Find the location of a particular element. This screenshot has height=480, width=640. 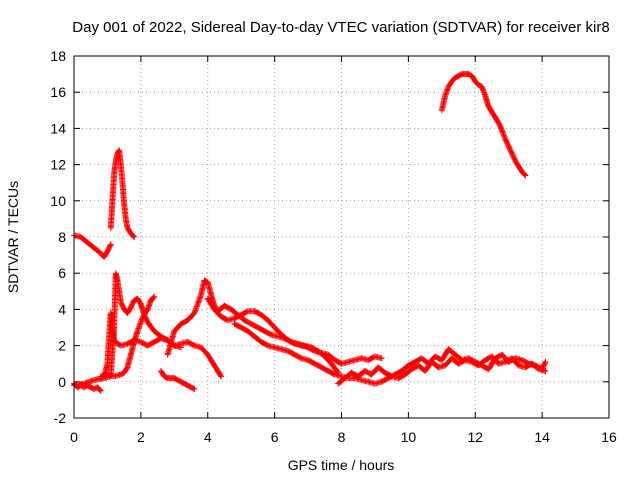

x-tick-label: 10 is located at coordinates (409, 437).